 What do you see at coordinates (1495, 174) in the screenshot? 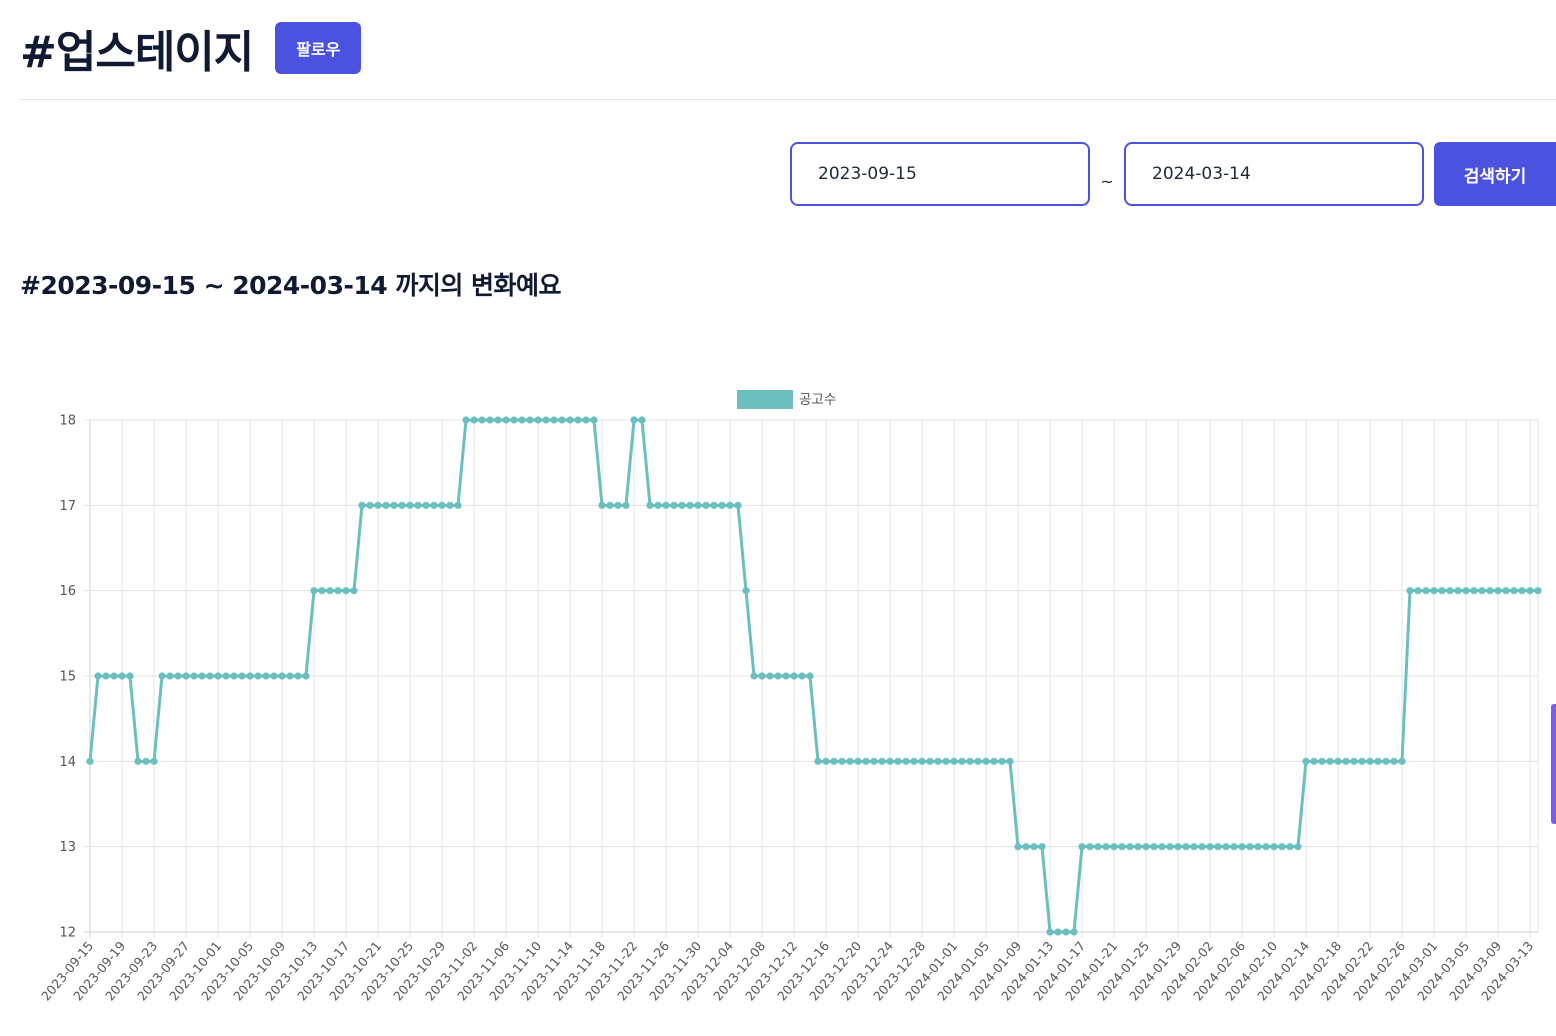
I see `search-button: 검색하기` at bounding box center [1495, 174].